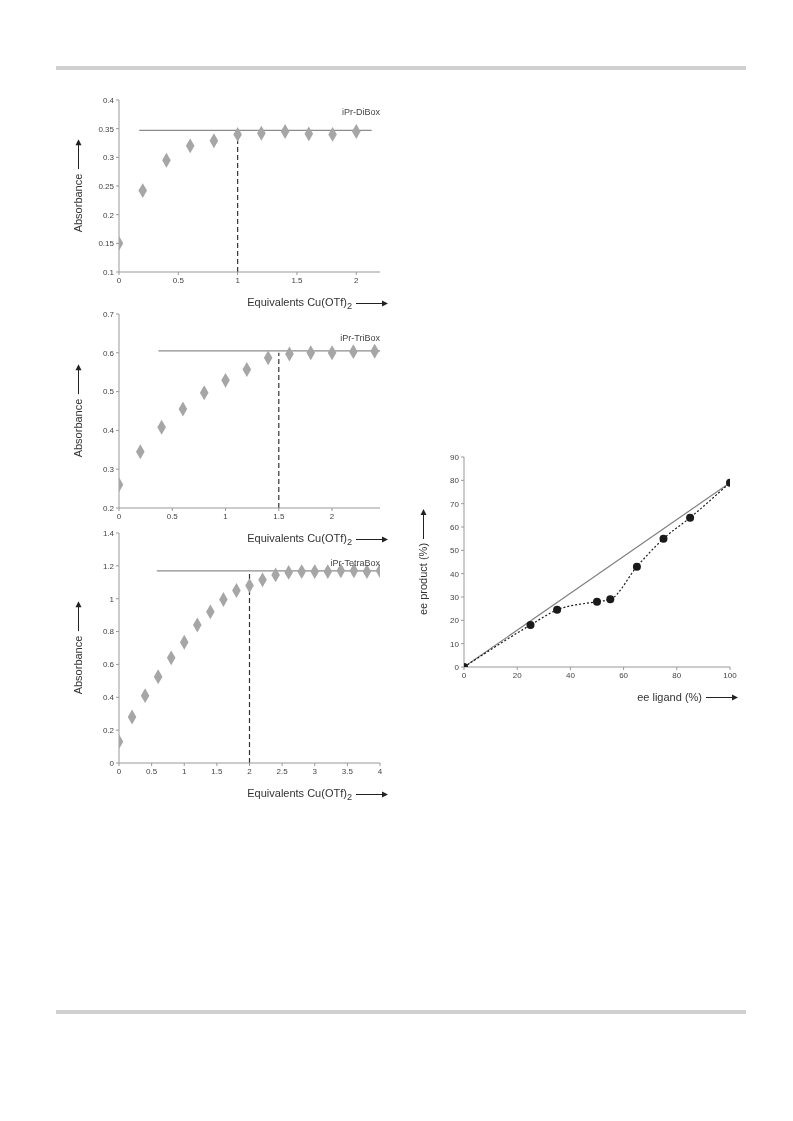 The width and height of the screenshot is (793, 1121). I want to click on annotation: iPr-DiBox, so click(360, 111).